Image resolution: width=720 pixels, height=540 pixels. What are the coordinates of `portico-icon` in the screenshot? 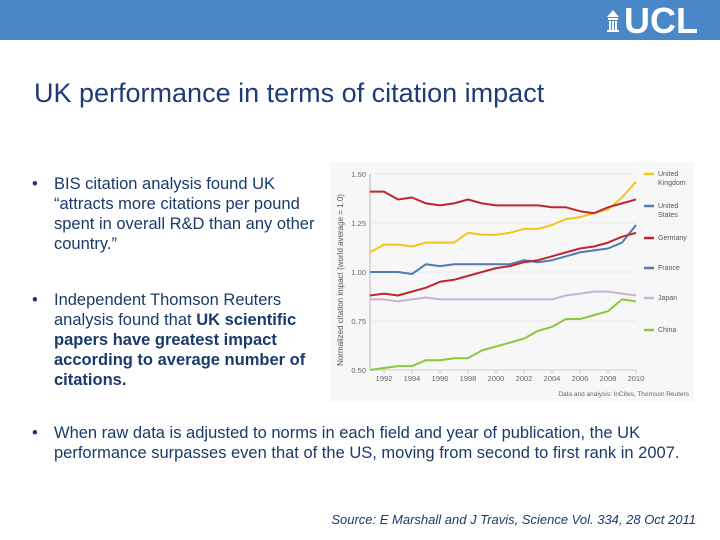 It's located at (613, 21).